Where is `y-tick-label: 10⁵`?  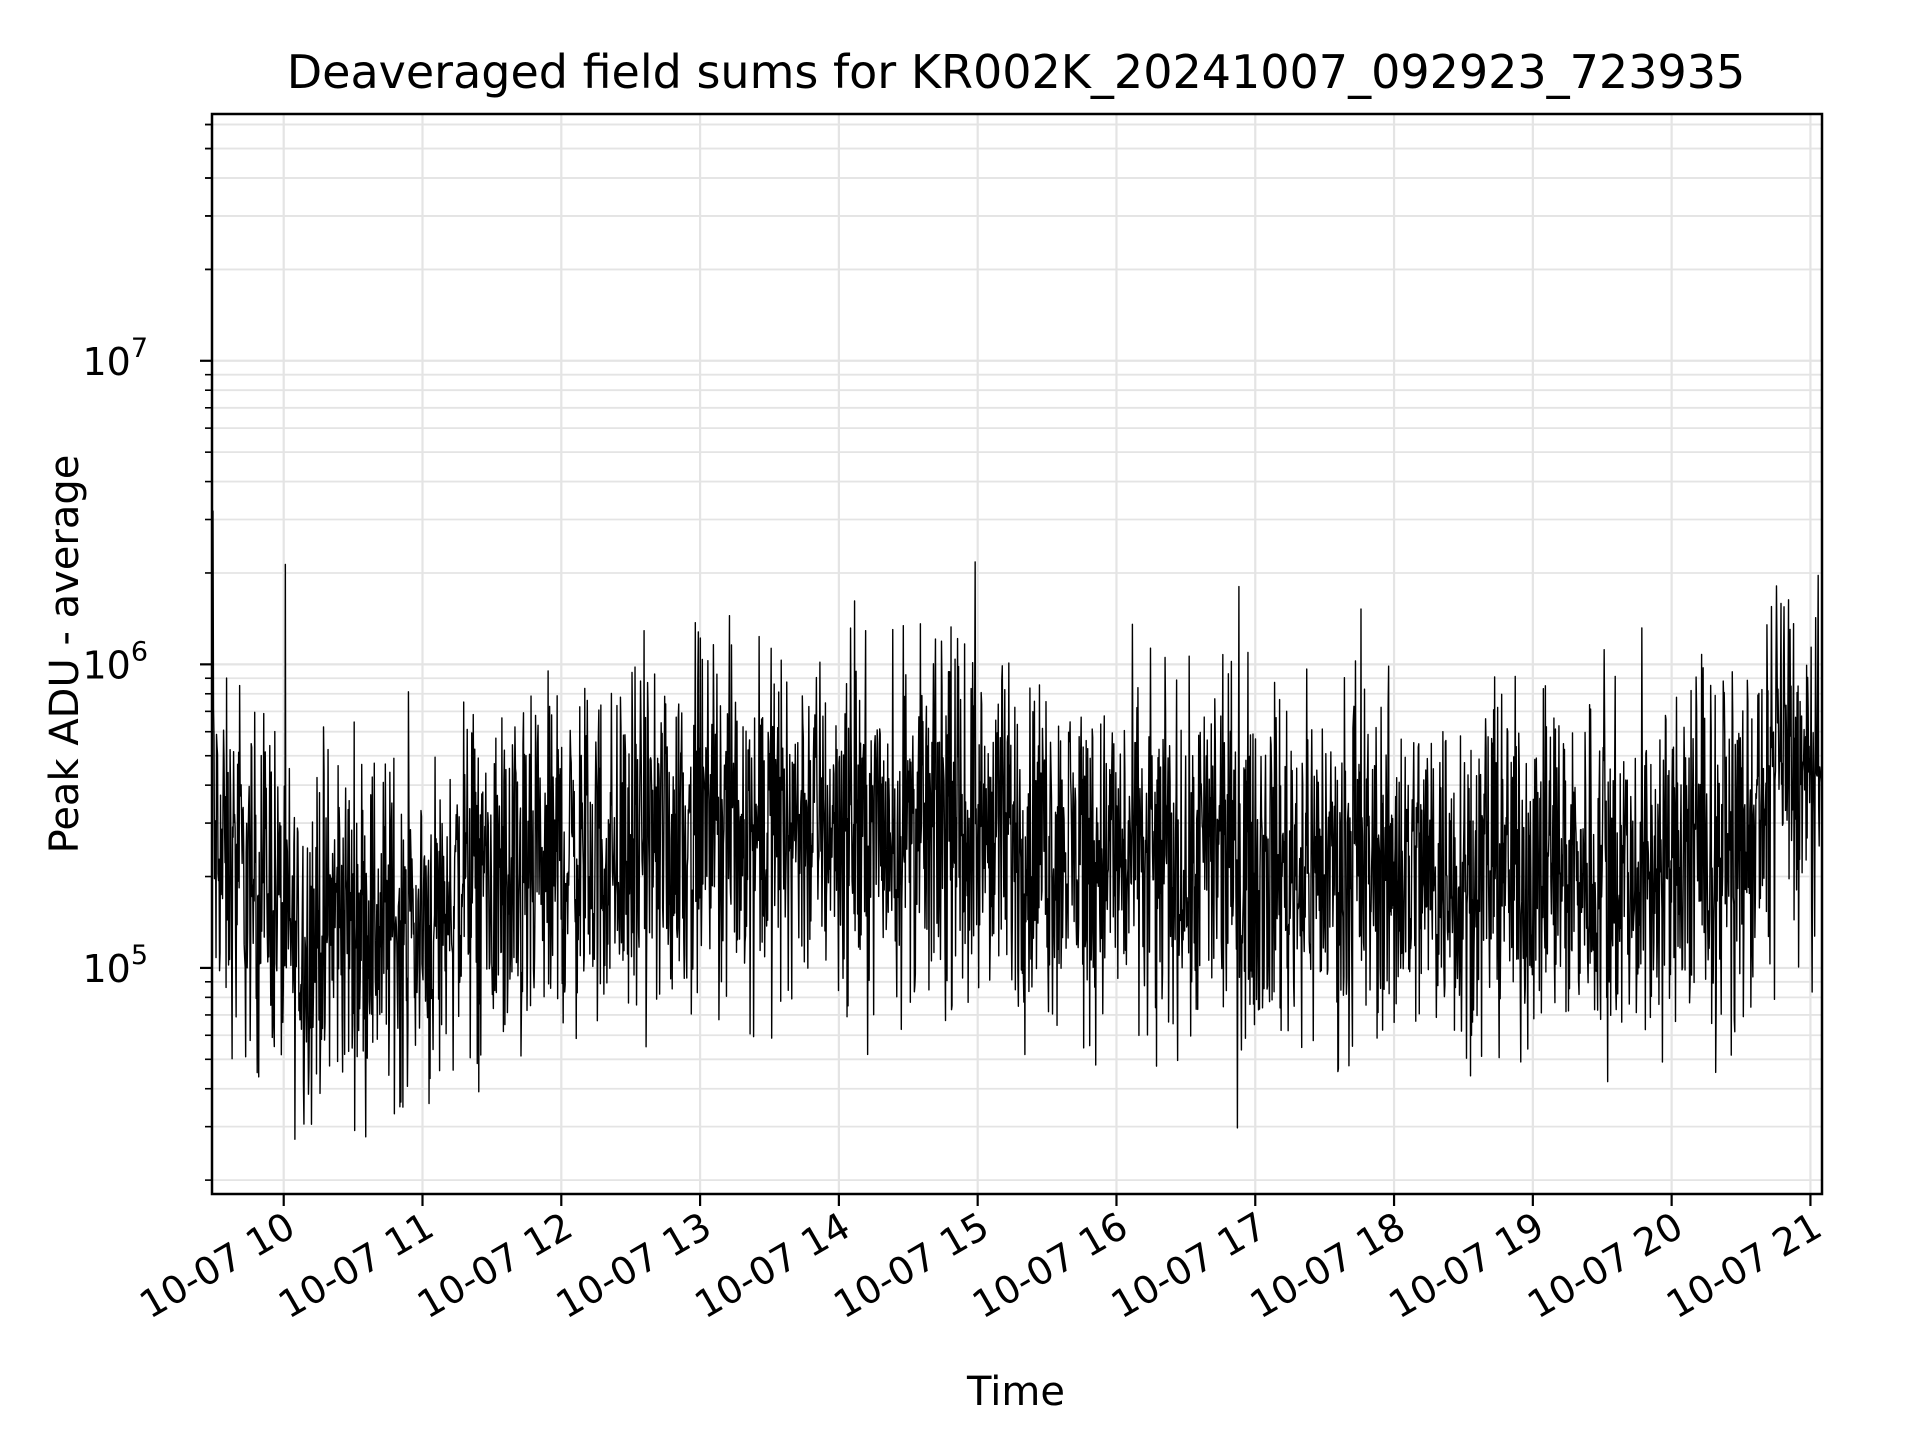
y-tick-label: 10⁵ is located at coordinates (115, 965).